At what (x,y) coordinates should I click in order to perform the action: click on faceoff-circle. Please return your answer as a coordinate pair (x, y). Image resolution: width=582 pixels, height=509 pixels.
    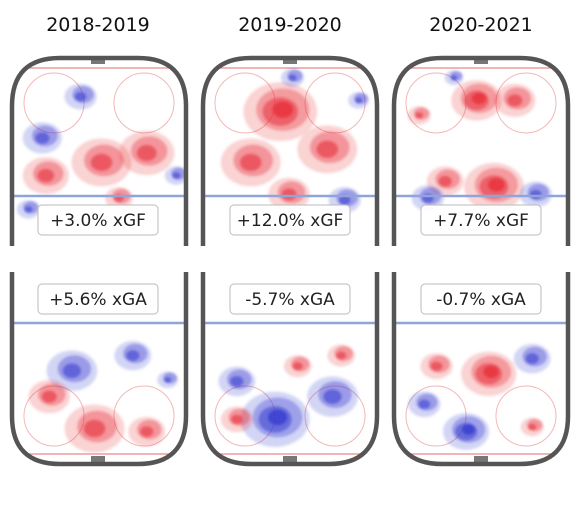
    Looking at the image, I should click on (526, 416).